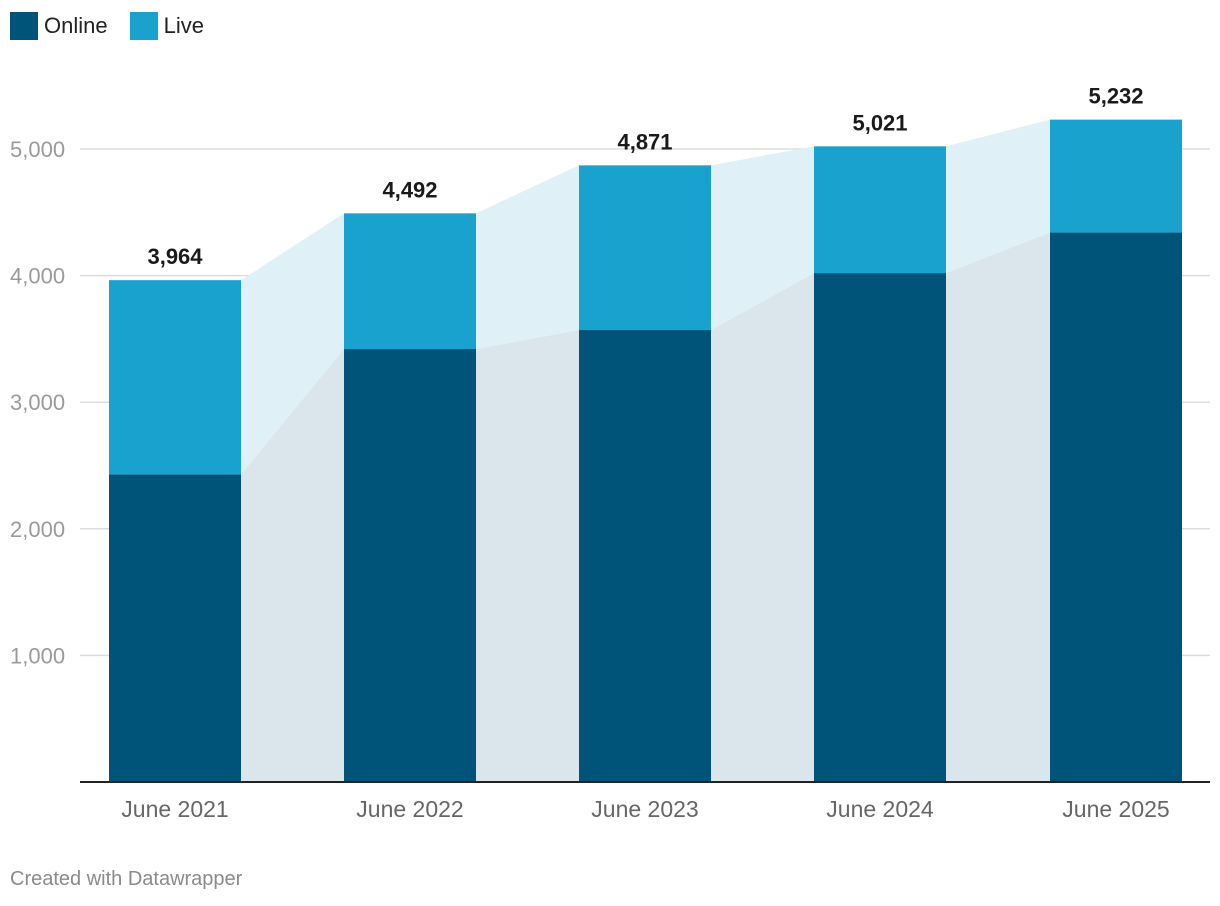  I want to click on total-value-label: 3,964, so click(175, 256).